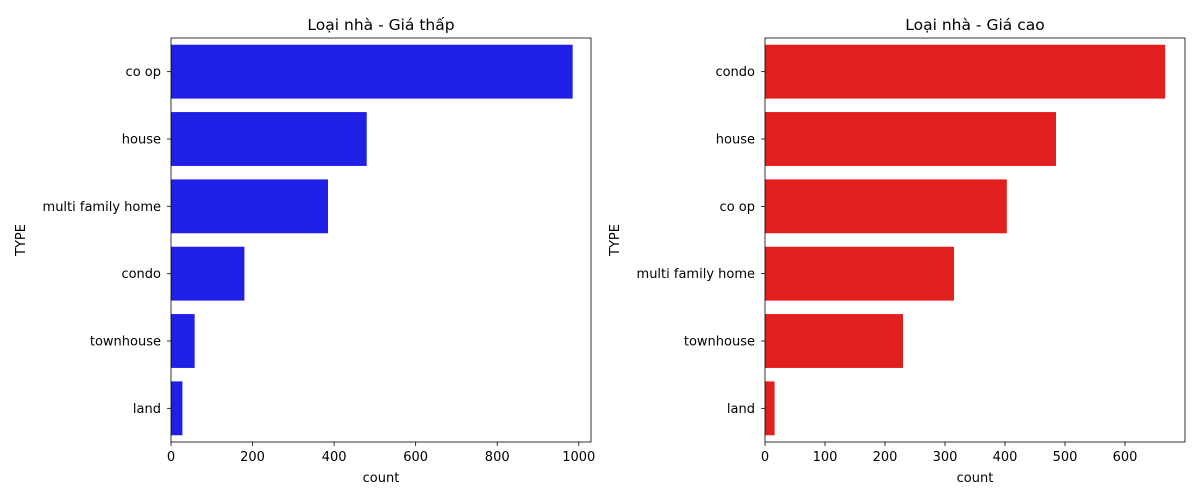 This screenshot has height=500, width=1200. I want to click on x-tick-label: 300, so click(945, 457).